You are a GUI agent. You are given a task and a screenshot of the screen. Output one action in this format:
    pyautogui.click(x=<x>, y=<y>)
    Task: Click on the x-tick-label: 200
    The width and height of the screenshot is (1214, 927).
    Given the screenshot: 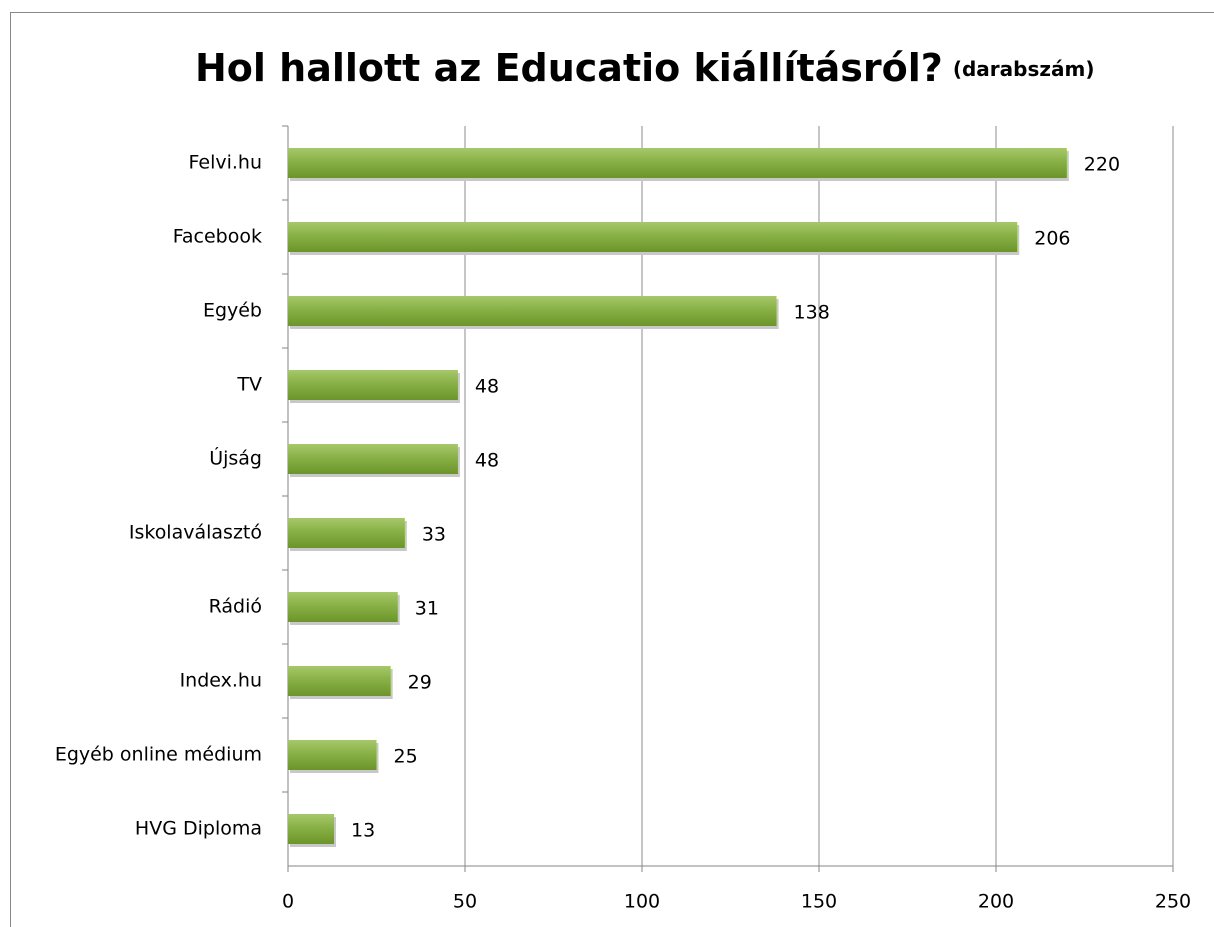 What is the action you would take?
    pyautogui.click(x=996, y=902)
    